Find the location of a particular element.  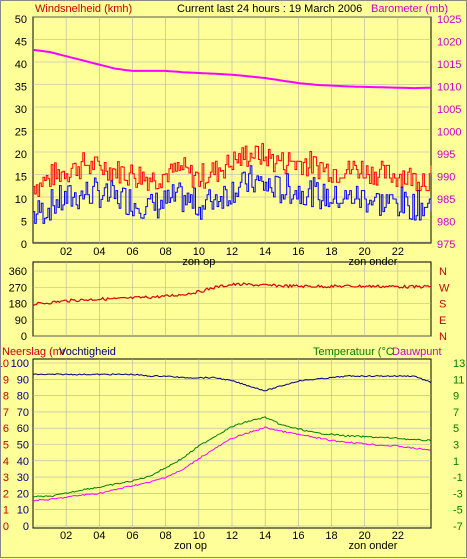

x-tick-label-top: 04 is located at coordinates (99, 252).